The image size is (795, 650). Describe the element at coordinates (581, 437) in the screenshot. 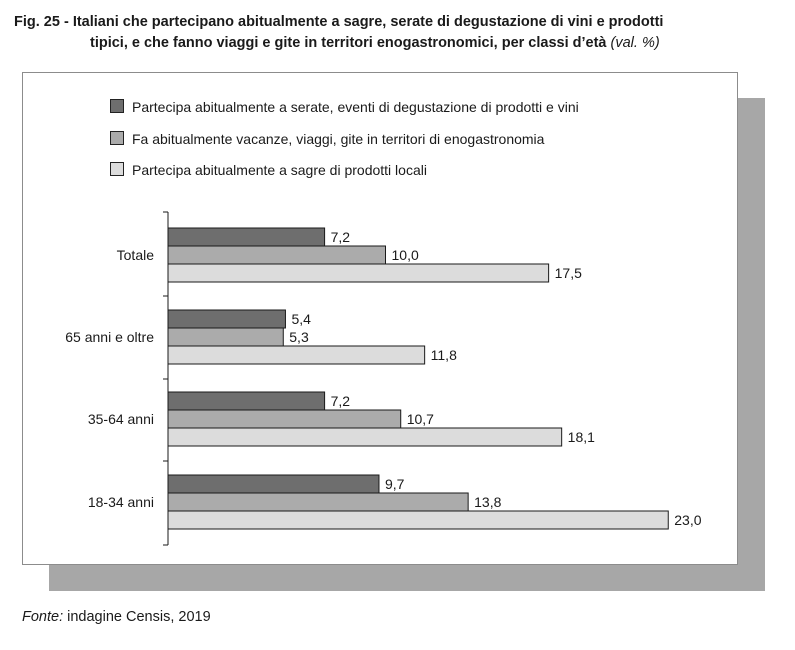

I see `data-label-35-64-anni-sagre: 18,1` at that location.